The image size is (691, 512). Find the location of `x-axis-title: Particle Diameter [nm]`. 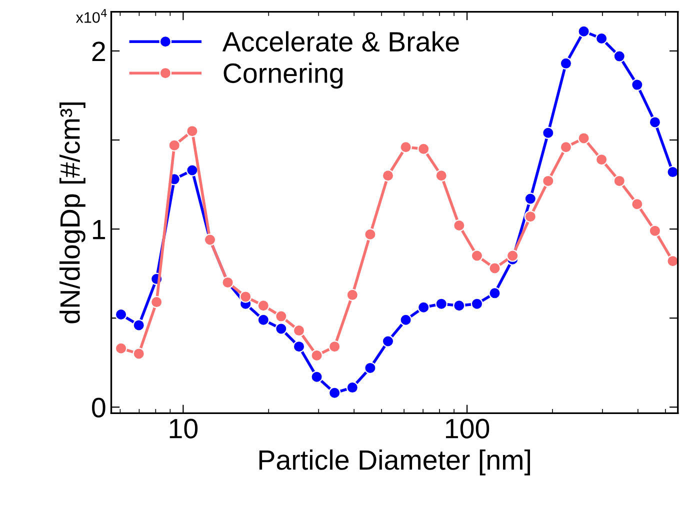

x-axis-title: Particle Diameter [nm] is located at coordinates (394, 462).